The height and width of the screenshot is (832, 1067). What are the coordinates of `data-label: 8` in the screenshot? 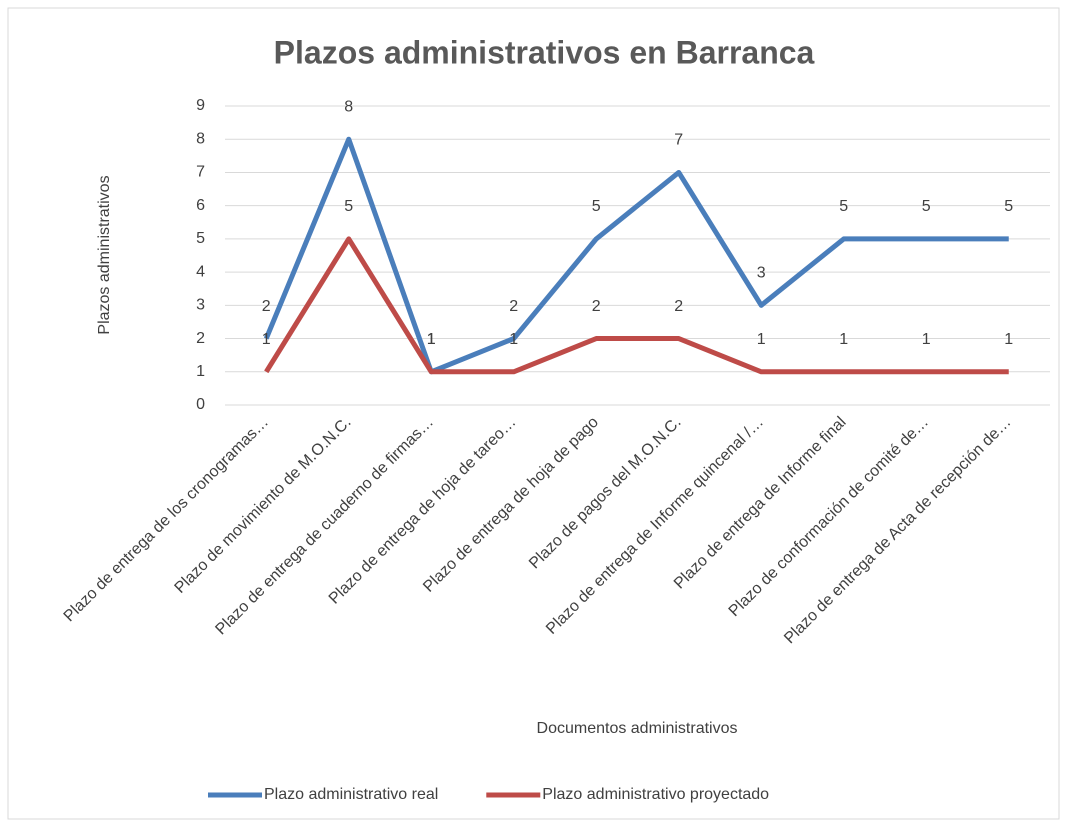 It's located at (348, 106).